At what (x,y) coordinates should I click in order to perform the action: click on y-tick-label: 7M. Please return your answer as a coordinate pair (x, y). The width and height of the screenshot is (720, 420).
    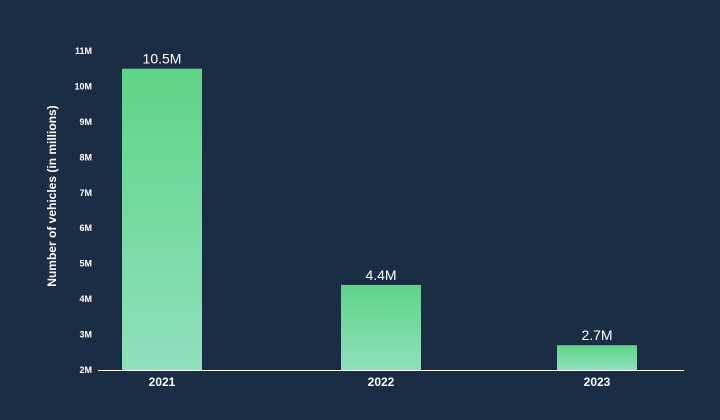
    Looking at the image, I should click on (85, 193).